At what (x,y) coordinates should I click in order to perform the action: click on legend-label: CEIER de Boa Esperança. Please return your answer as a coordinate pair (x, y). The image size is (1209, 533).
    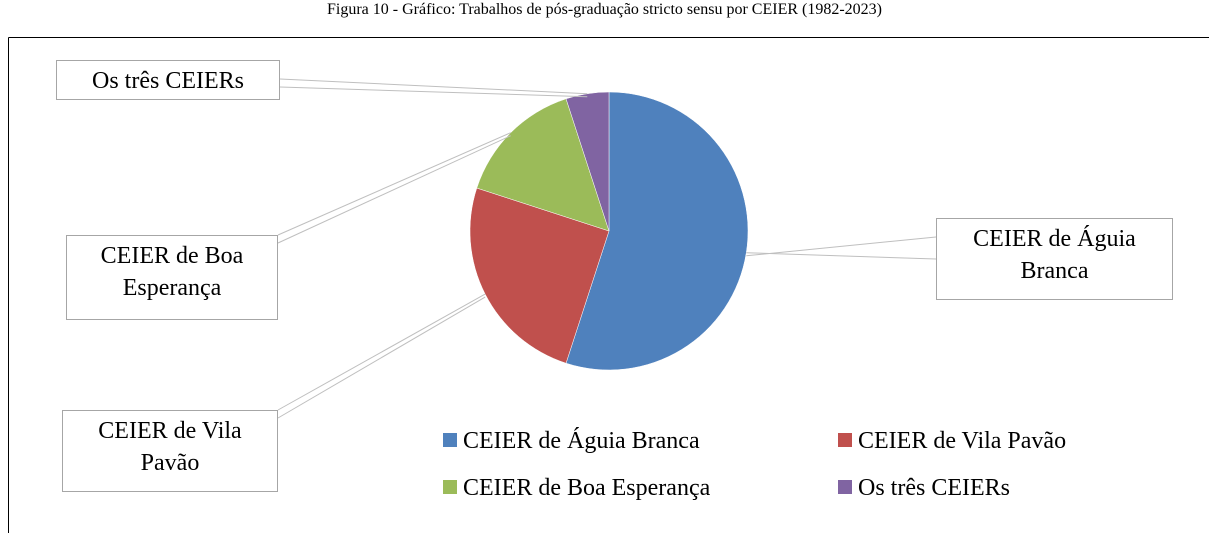
    Looking at the image, I should click on (587, 488).